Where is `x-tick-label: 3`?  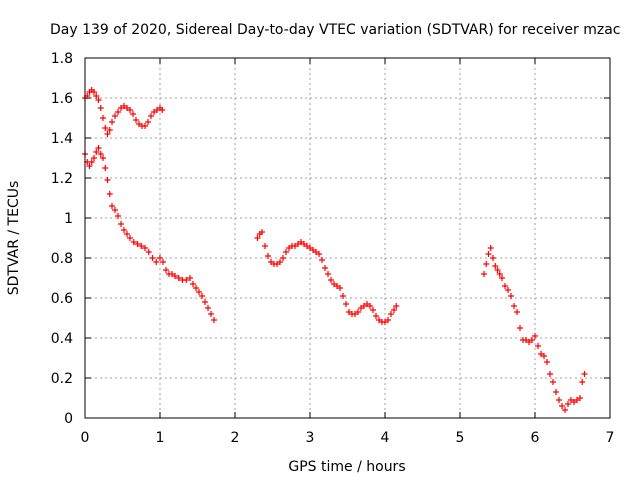
x-tick-label: 3 is located at coordinates (310, 438).